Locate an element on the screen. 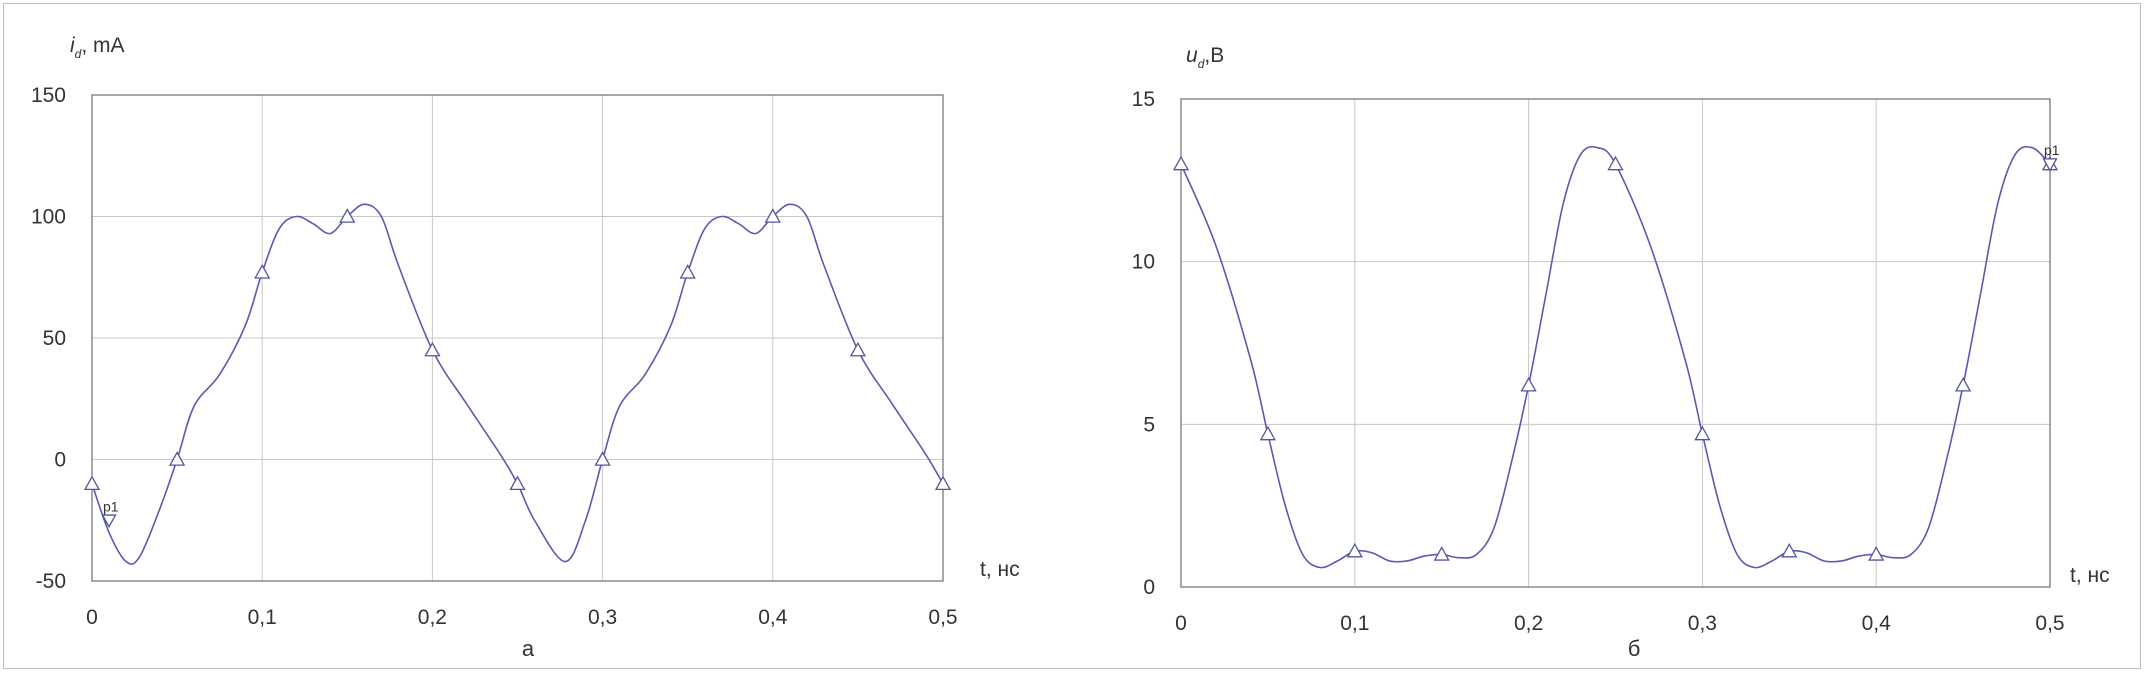 The width and height of the screenshot is (2146, 674). y-tick-label: 100 is located at coordinates (48, 217).